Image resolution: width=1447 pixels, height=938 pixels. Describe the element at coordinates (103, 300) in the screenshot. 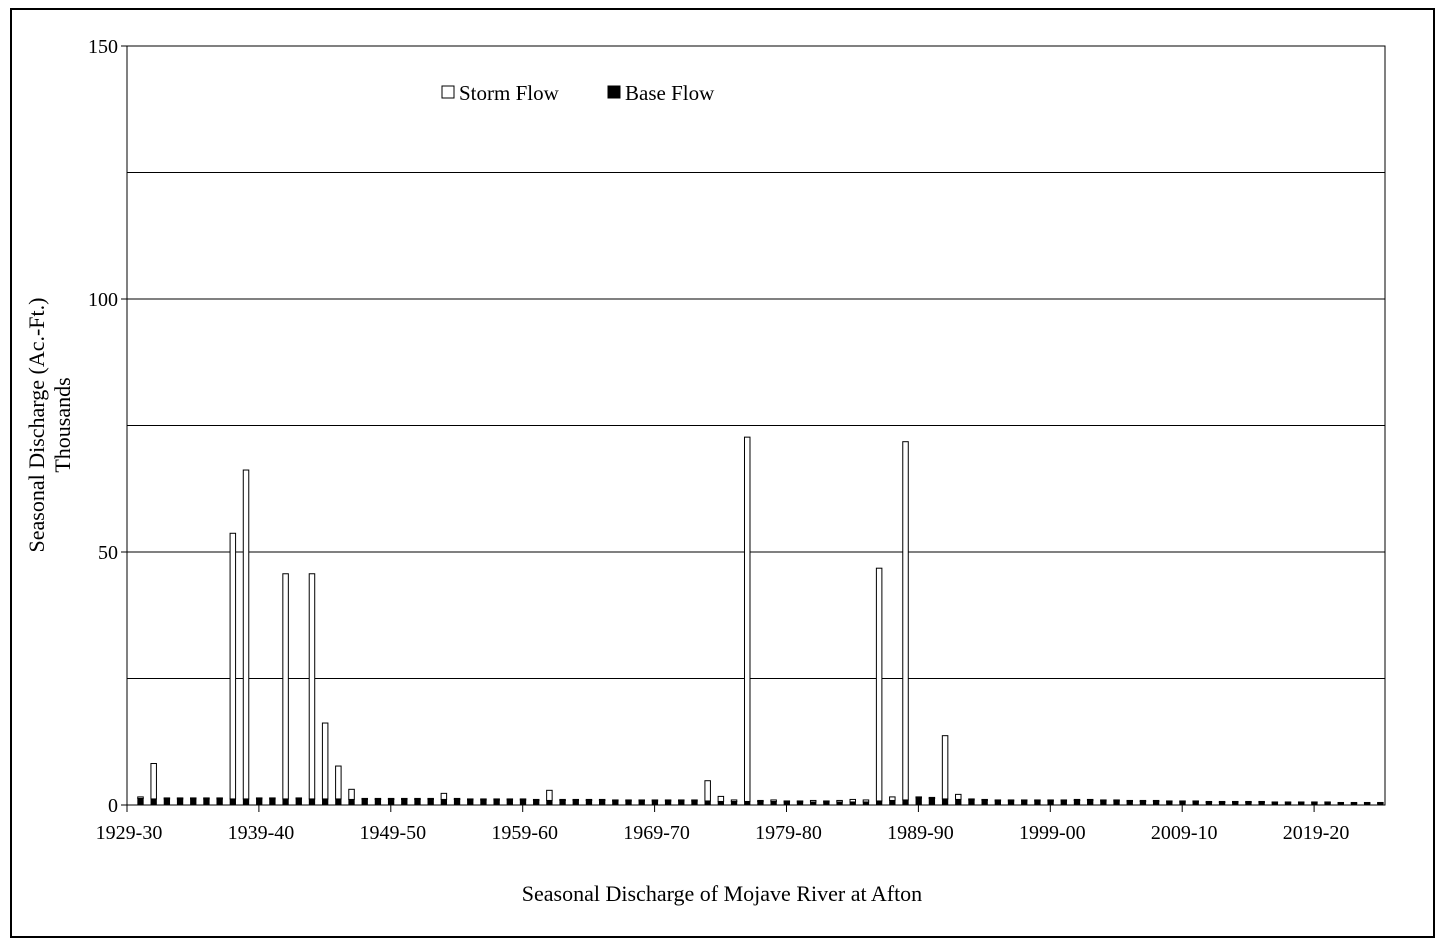

I see `y-tick-label: 100` at that location.